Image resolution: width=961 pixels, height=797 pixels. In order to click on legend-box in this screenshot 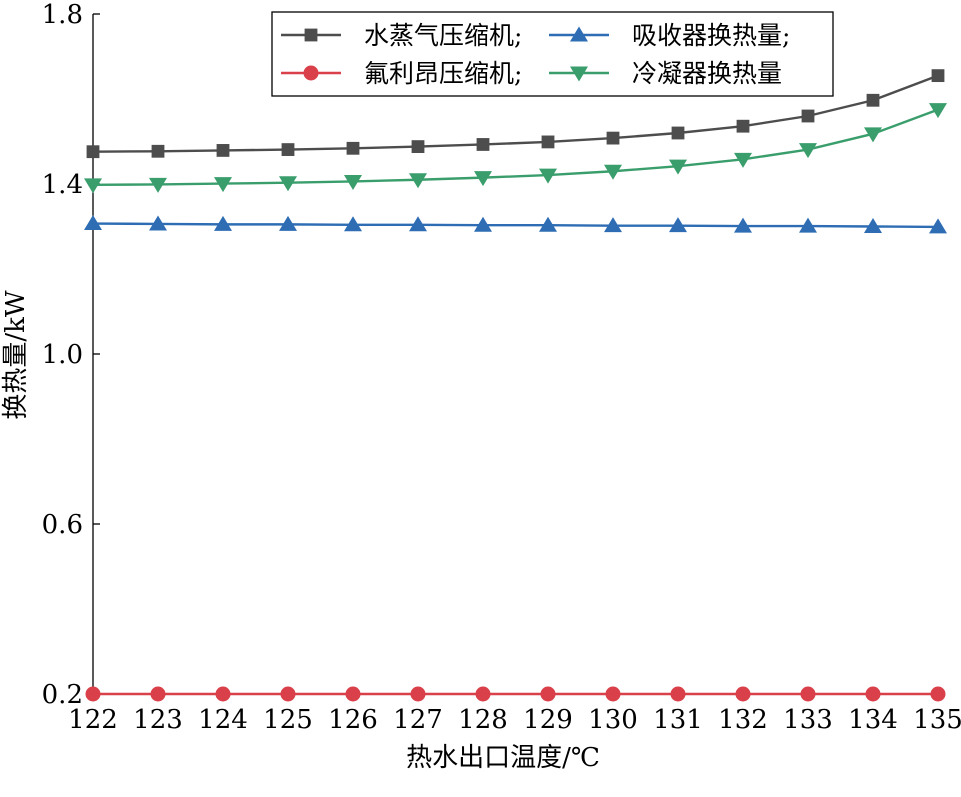, I will do `click(552, 54)`.